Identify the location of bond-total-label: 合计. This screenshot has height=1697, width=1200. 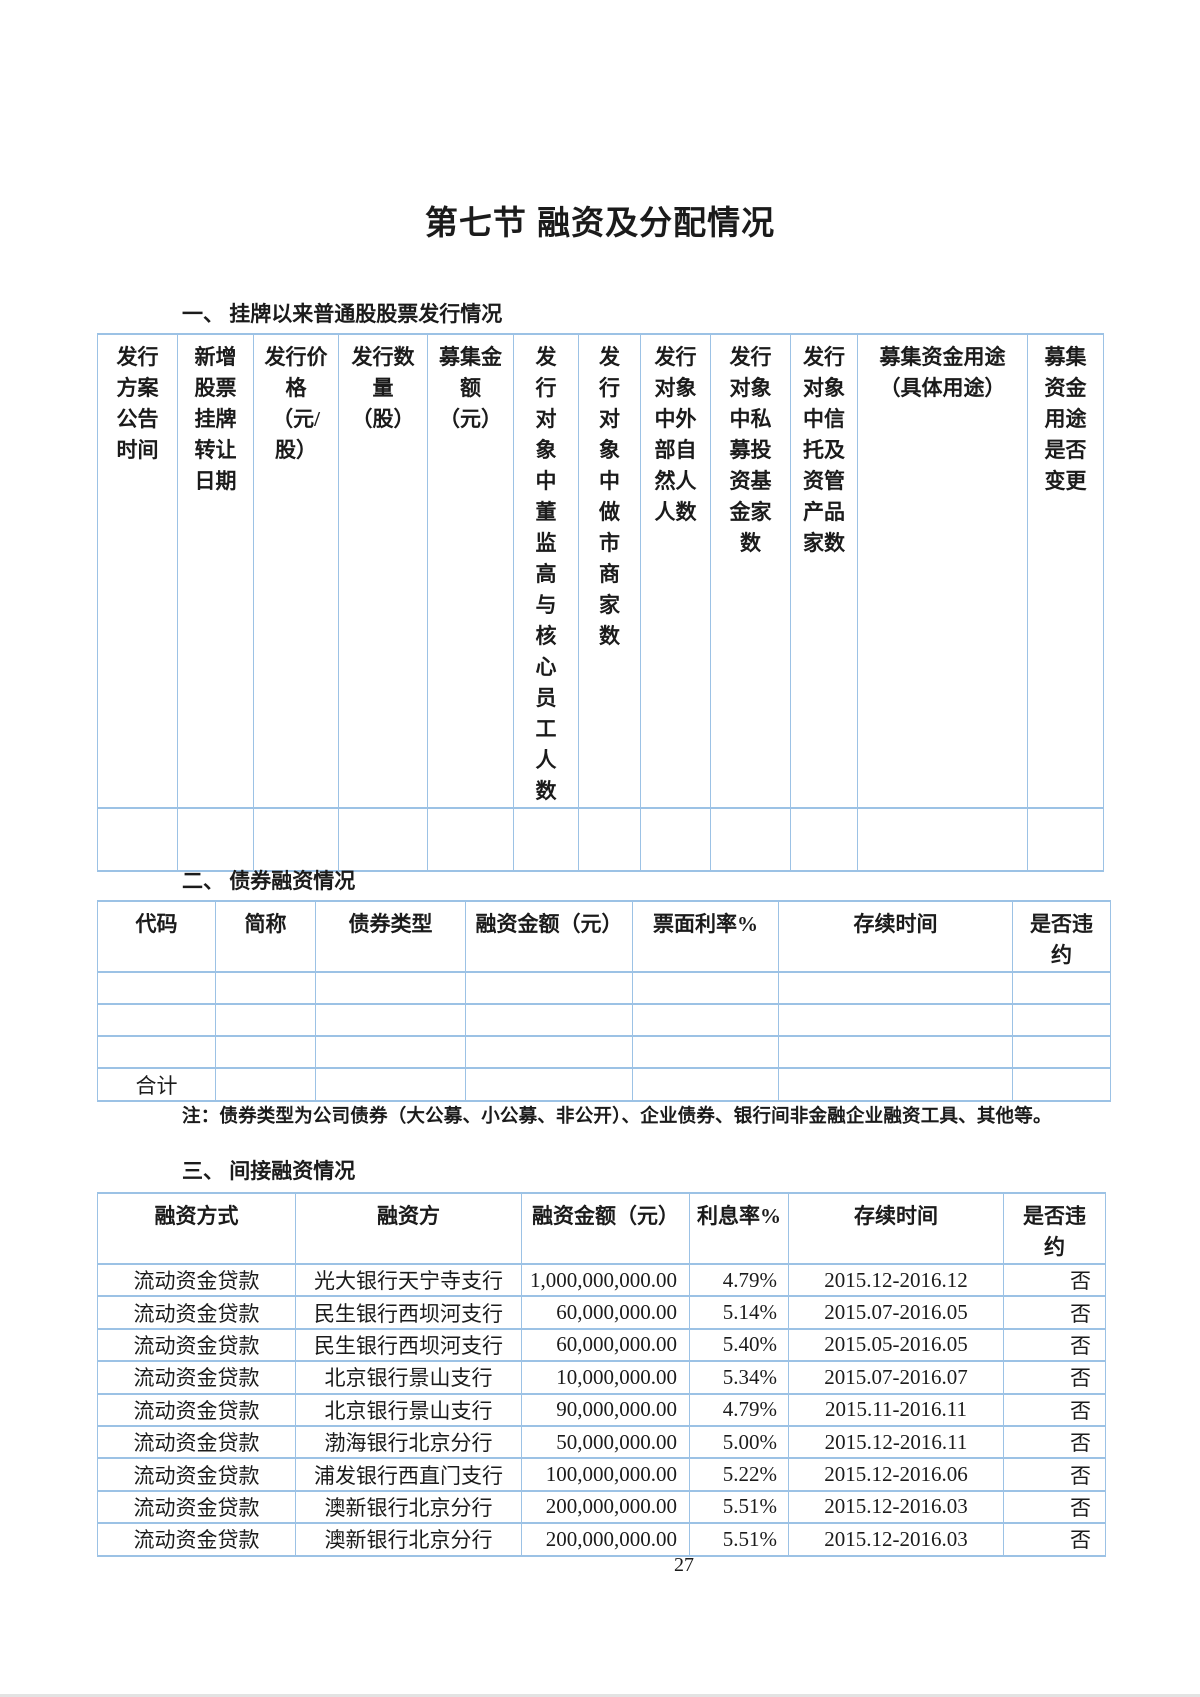
(156, 1084).